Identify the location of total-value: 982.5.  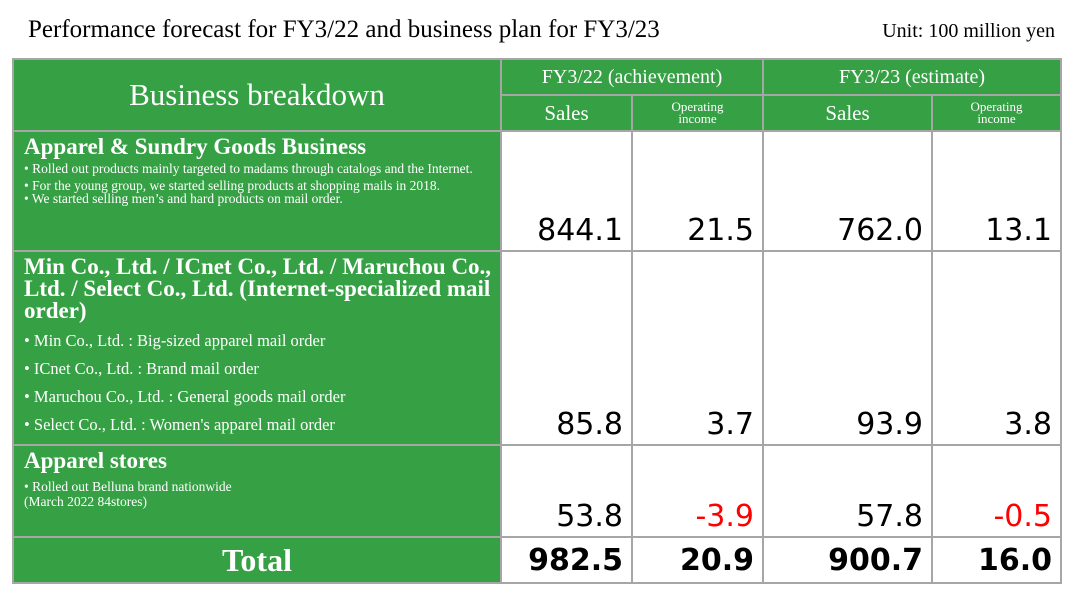
(566, 560).